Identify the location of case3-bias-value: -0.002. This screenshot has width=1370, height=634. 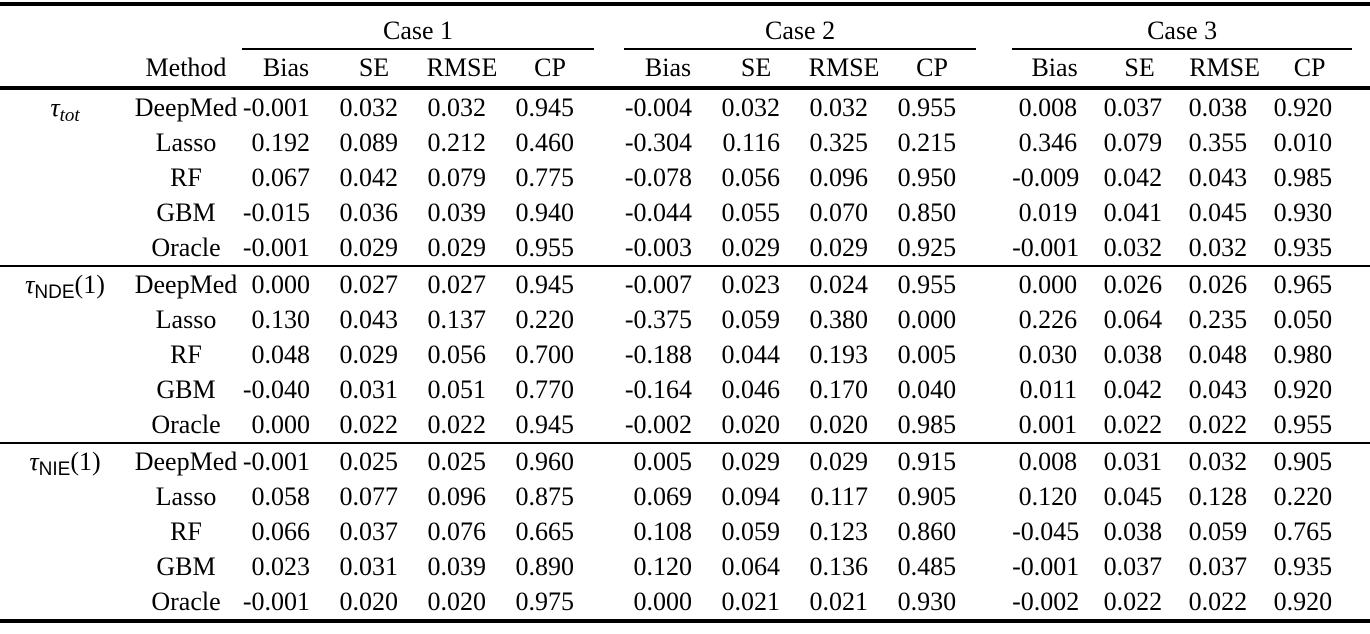
(1046, 601).